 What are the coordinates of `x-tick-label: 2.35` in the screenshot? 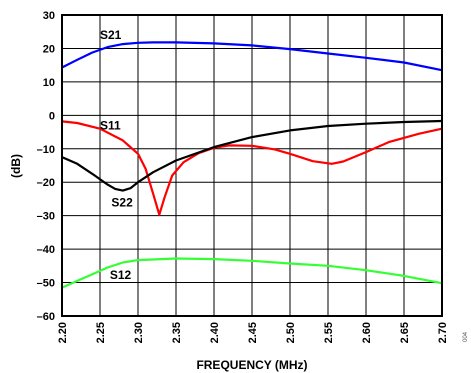 It's located at (177, 332).